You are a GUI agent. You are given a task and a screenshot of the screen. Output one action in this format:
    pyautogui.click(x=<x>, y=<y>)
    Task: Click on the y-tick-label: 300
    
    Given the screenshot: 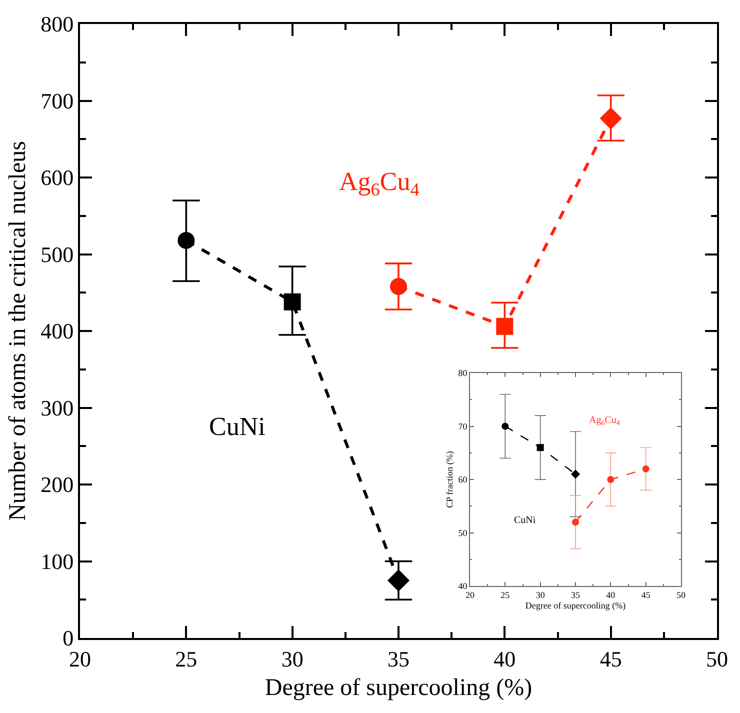 What is the action you would take?
    pyautogui.click(x=57, y=407)
    